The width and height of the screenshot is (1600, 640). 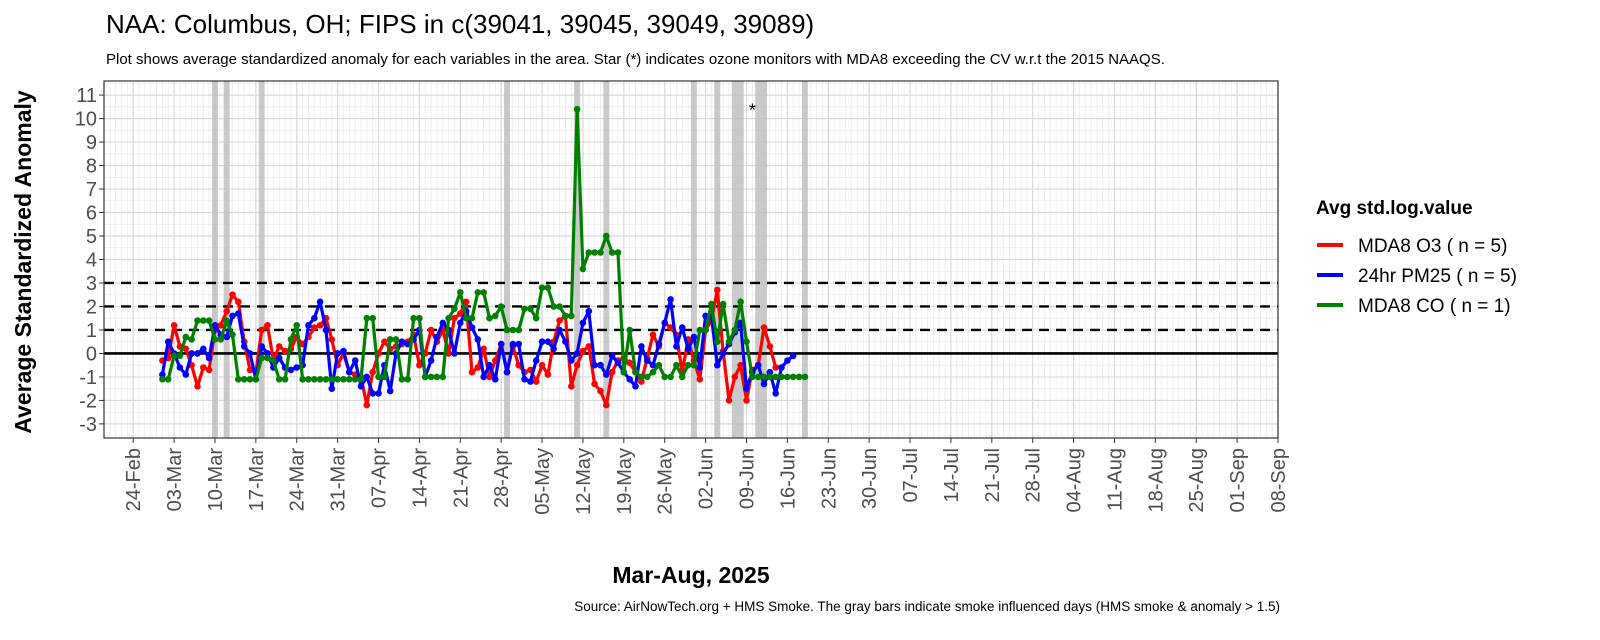 I want to click on y-tick-label: 5, so click(x=91, y=237).